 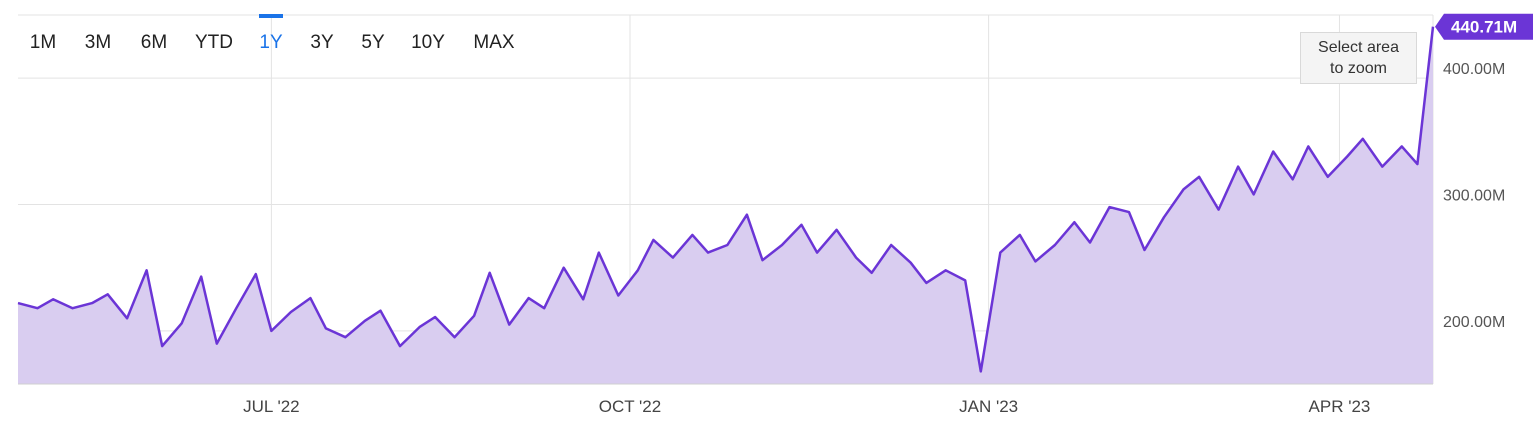 I want to click on y-axis: 200.00M 300.00M 400.00M, so click(x=1474, y=196).